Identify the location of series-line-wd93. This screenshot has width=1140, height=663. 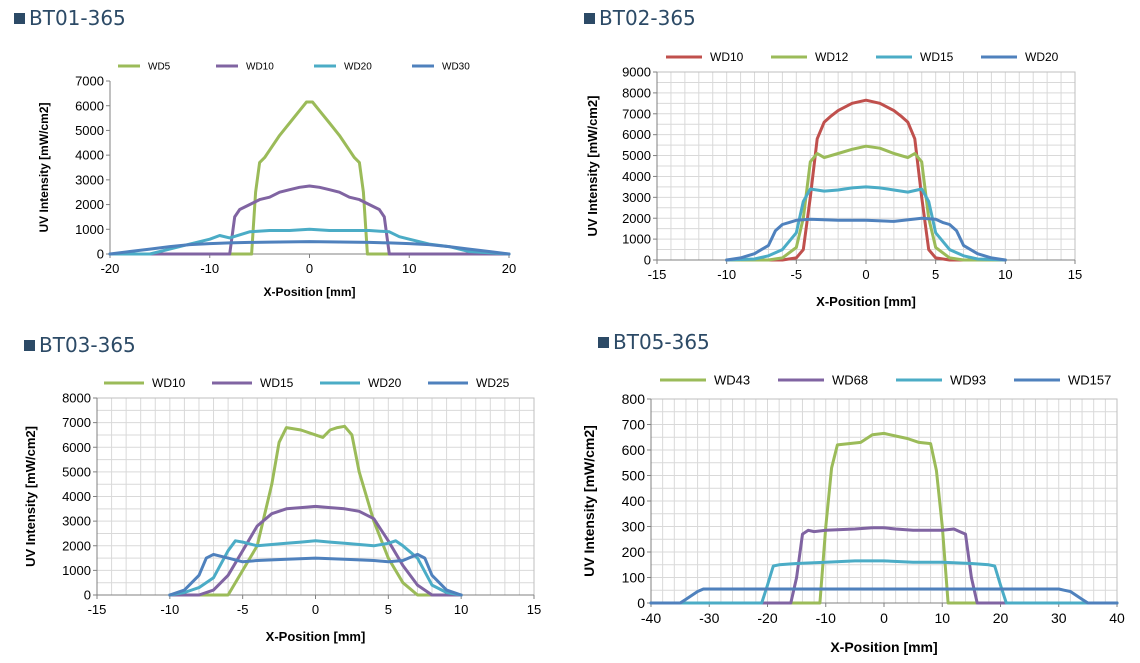
(884, 582).